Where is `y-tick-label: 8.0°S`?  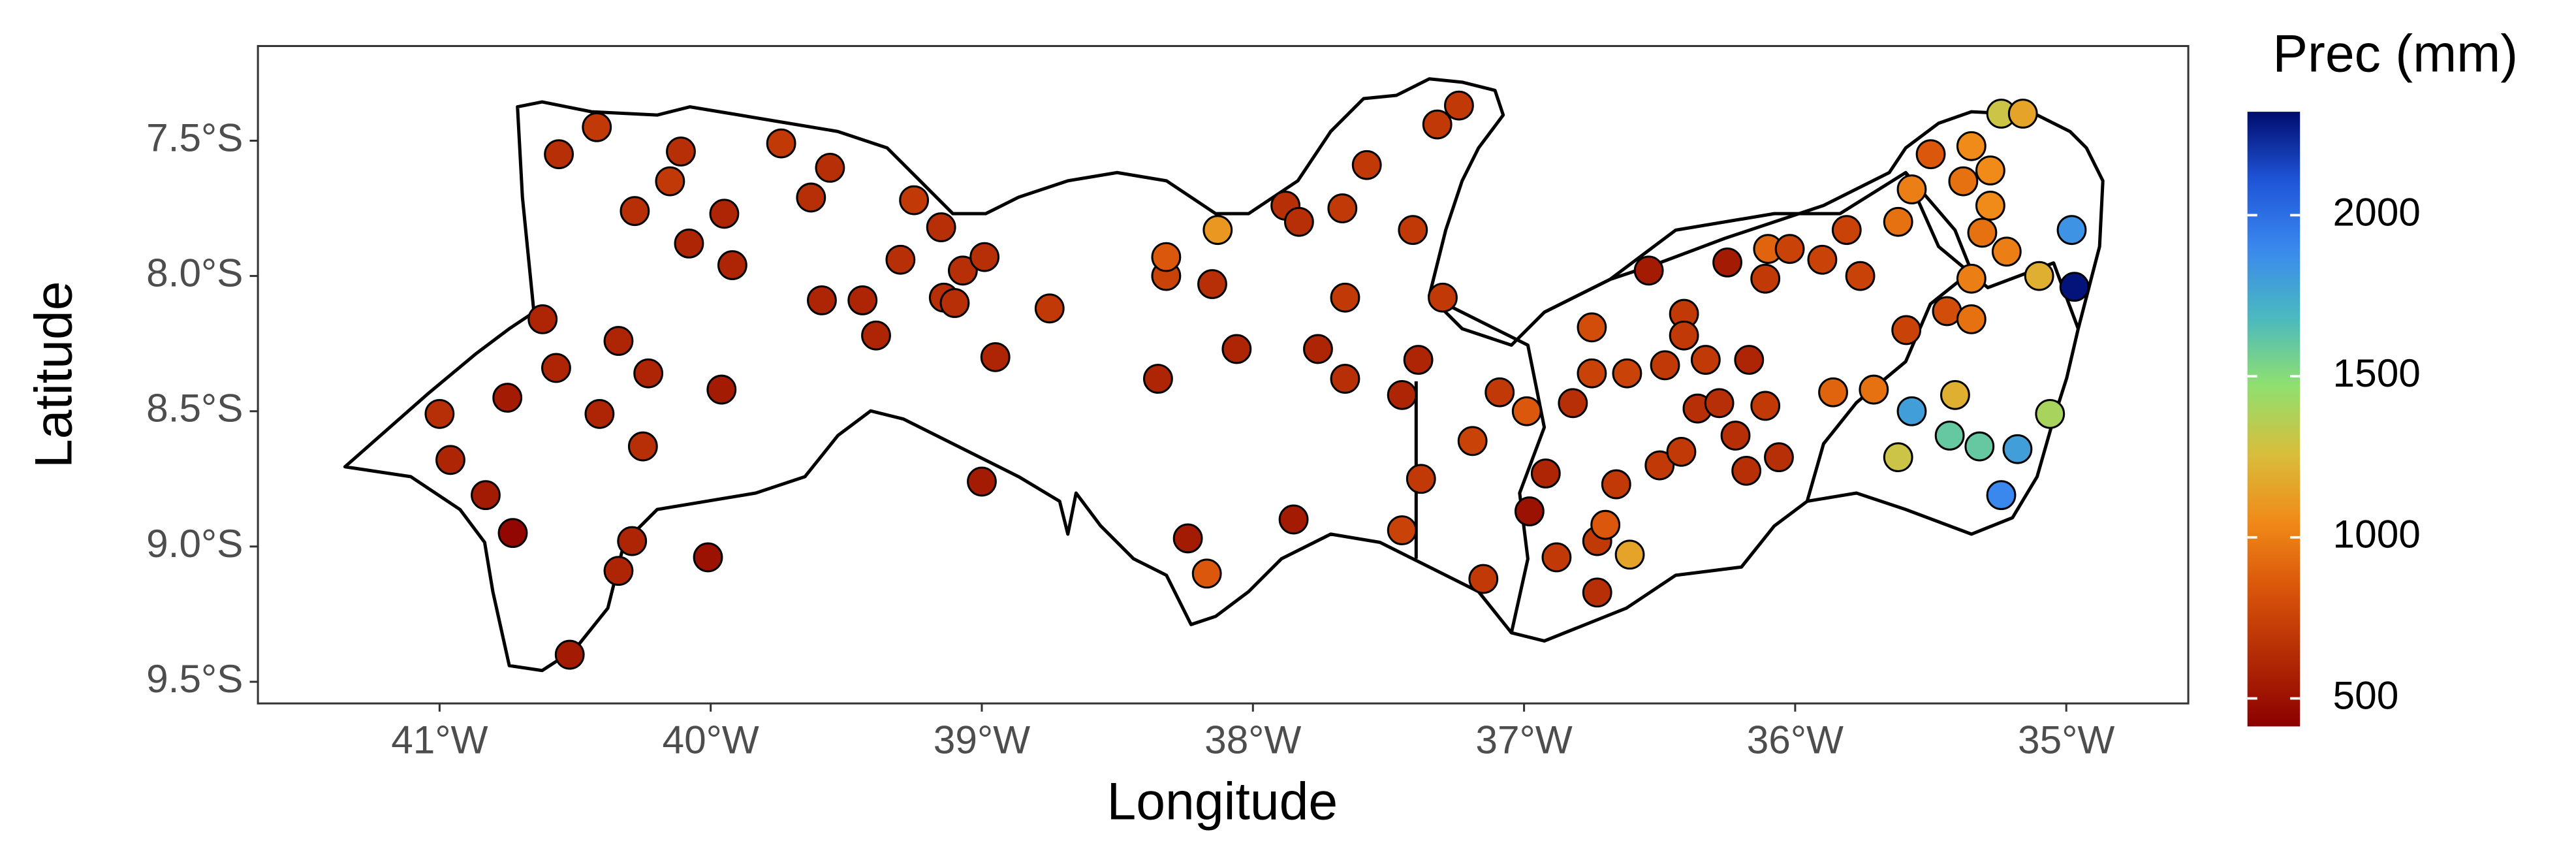 y-tick-label: 8.0°S is located at coordinates (194, 273).